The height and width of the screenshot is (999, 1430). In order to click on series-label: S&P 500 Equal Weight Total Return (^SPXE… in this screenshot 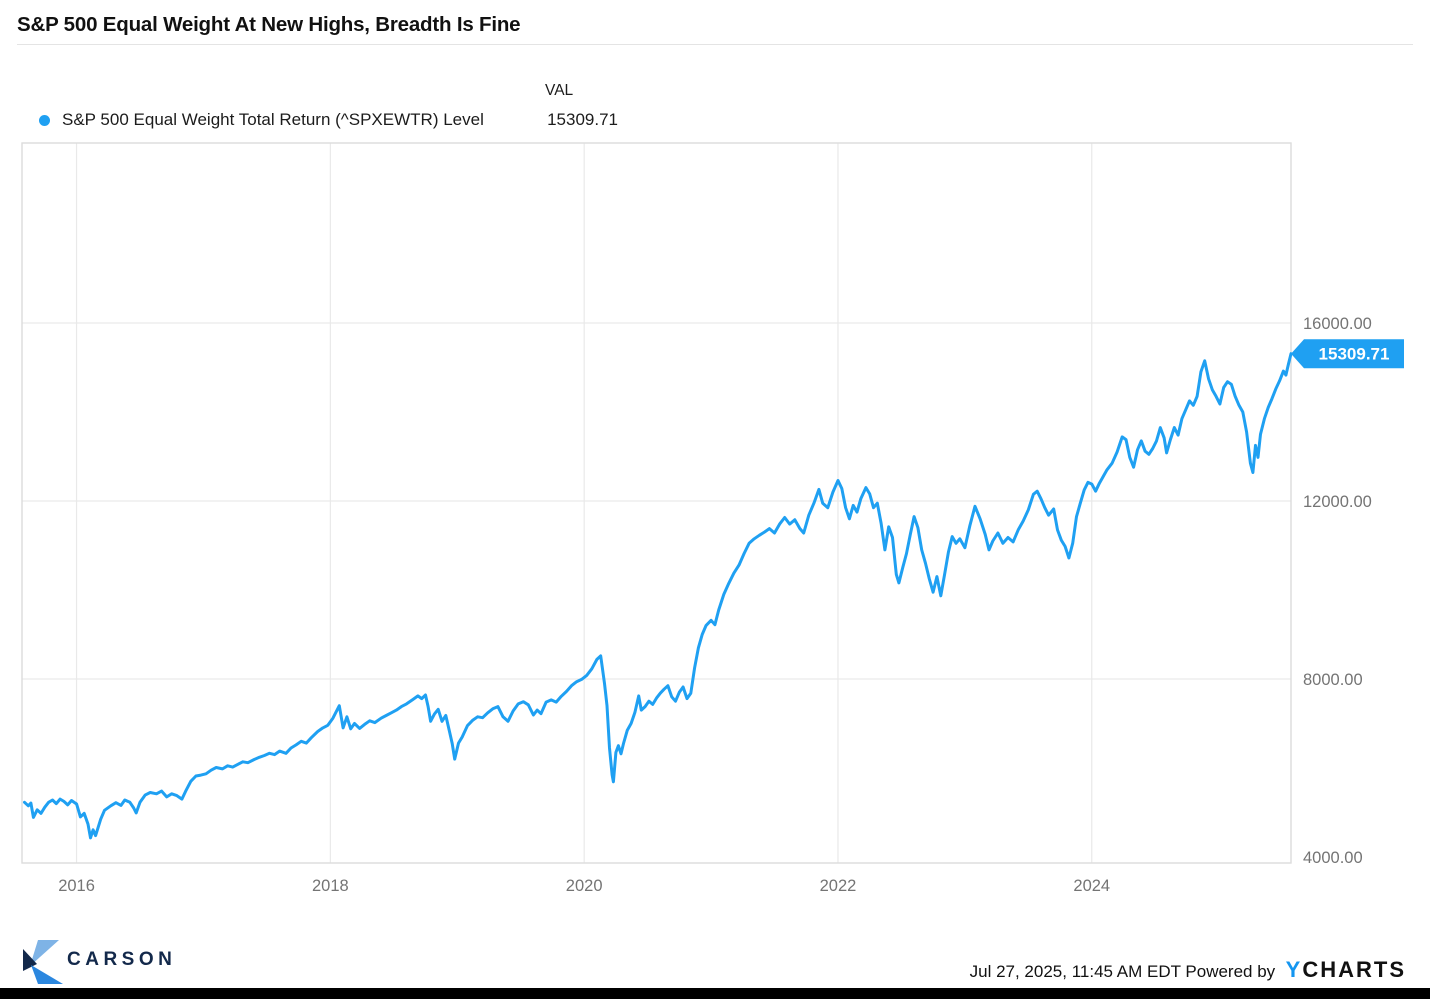, I will do `click(273, 119)`.